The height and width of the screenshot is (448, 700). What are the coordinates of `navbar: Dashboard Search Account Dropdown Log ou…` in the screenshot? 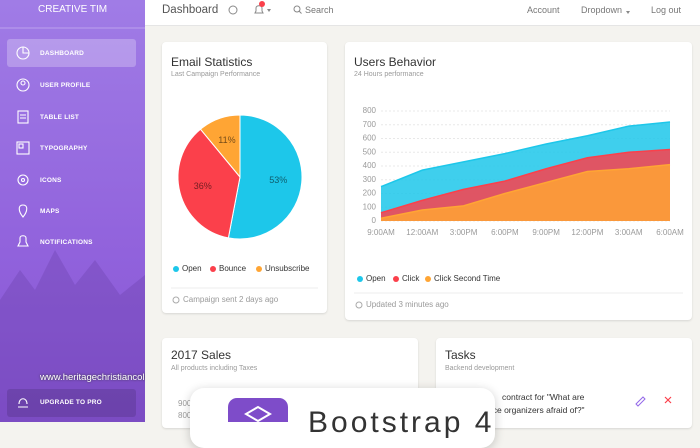 It's located at (422, 13).